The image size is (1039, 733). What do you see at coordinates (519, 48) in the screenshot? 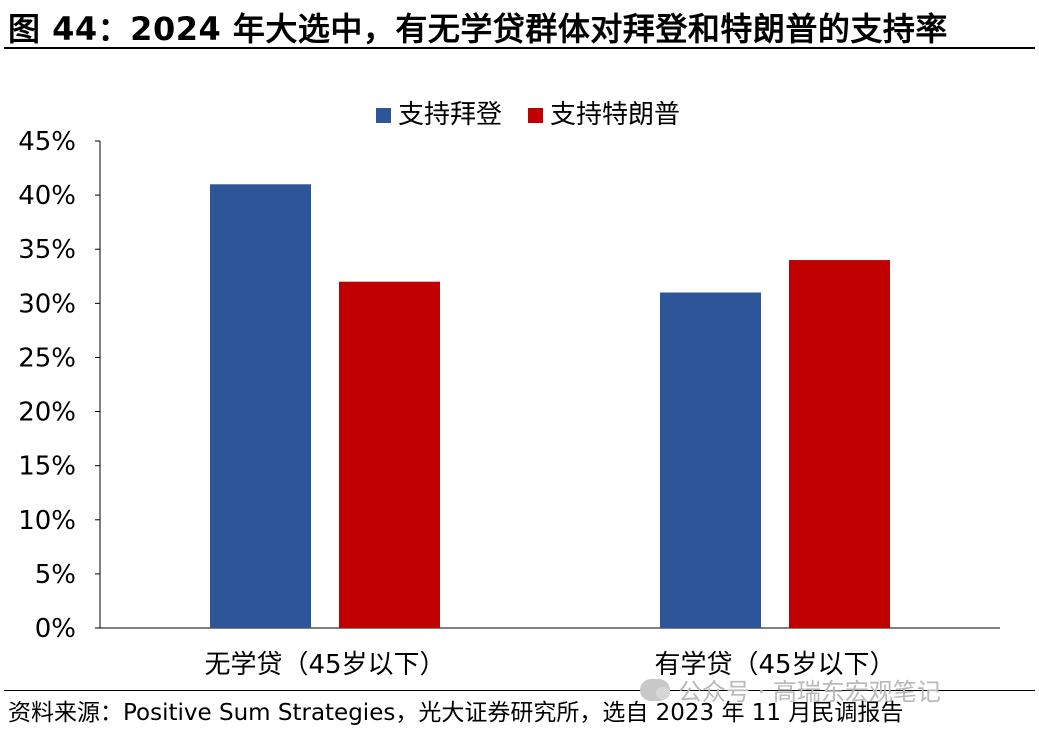
I see `title-rule` at bounding box center [519, 48].